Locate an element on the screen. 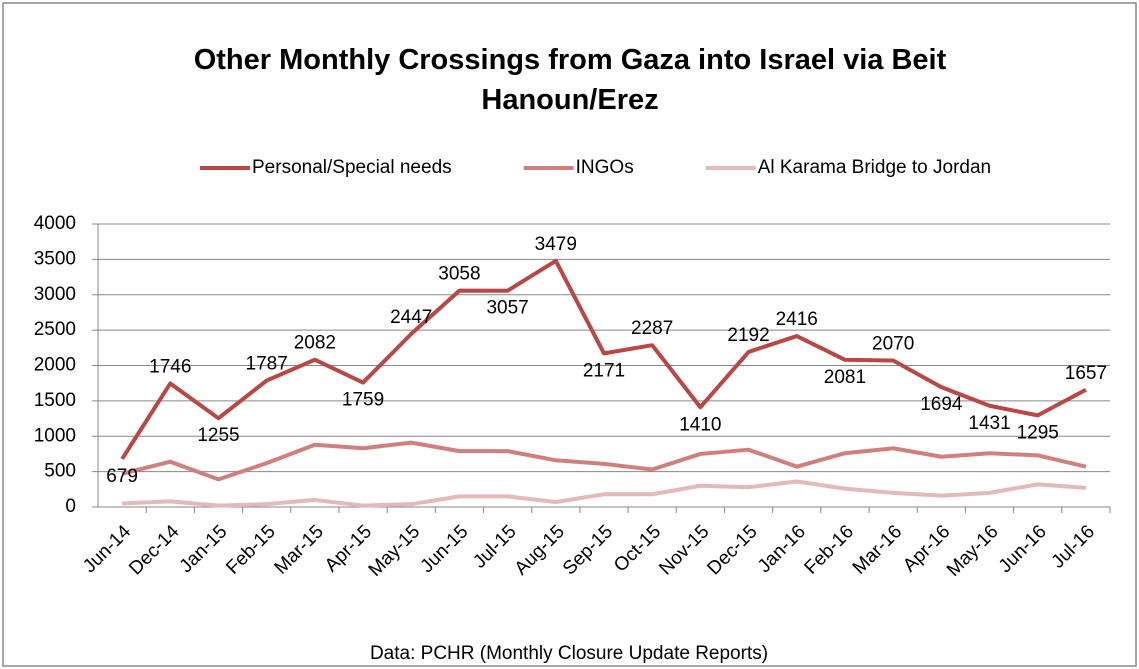 This screenshot has height=669, width=1139. y-tick-label: 500 is located at coordinates (60, 471).